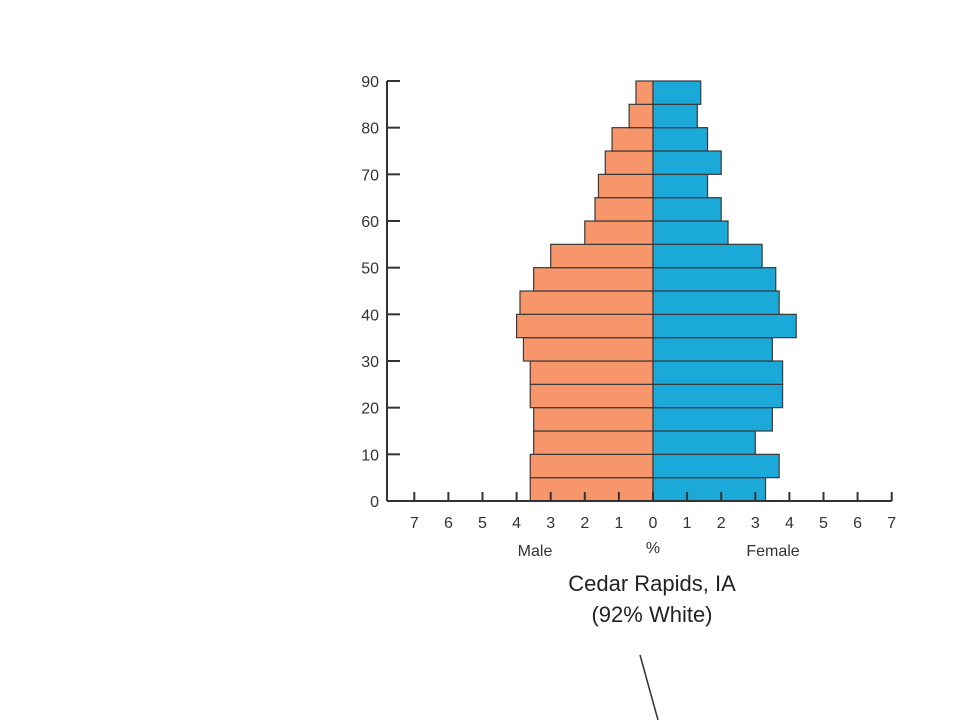 Image resolution: width=960 pixels, height=720 pixels. What do you see at coordinates (535, 551) in the screenshot?
I see `x-axis-label-male: Male` at bounding box center [535, 551].